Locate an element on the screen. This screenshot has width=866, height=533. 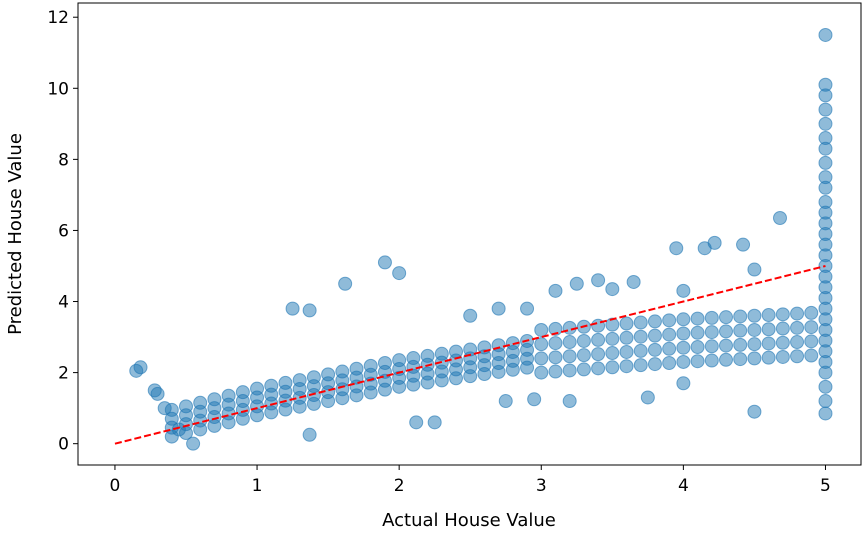
y-tick-label: 12 is located at coordinates (58, 18).